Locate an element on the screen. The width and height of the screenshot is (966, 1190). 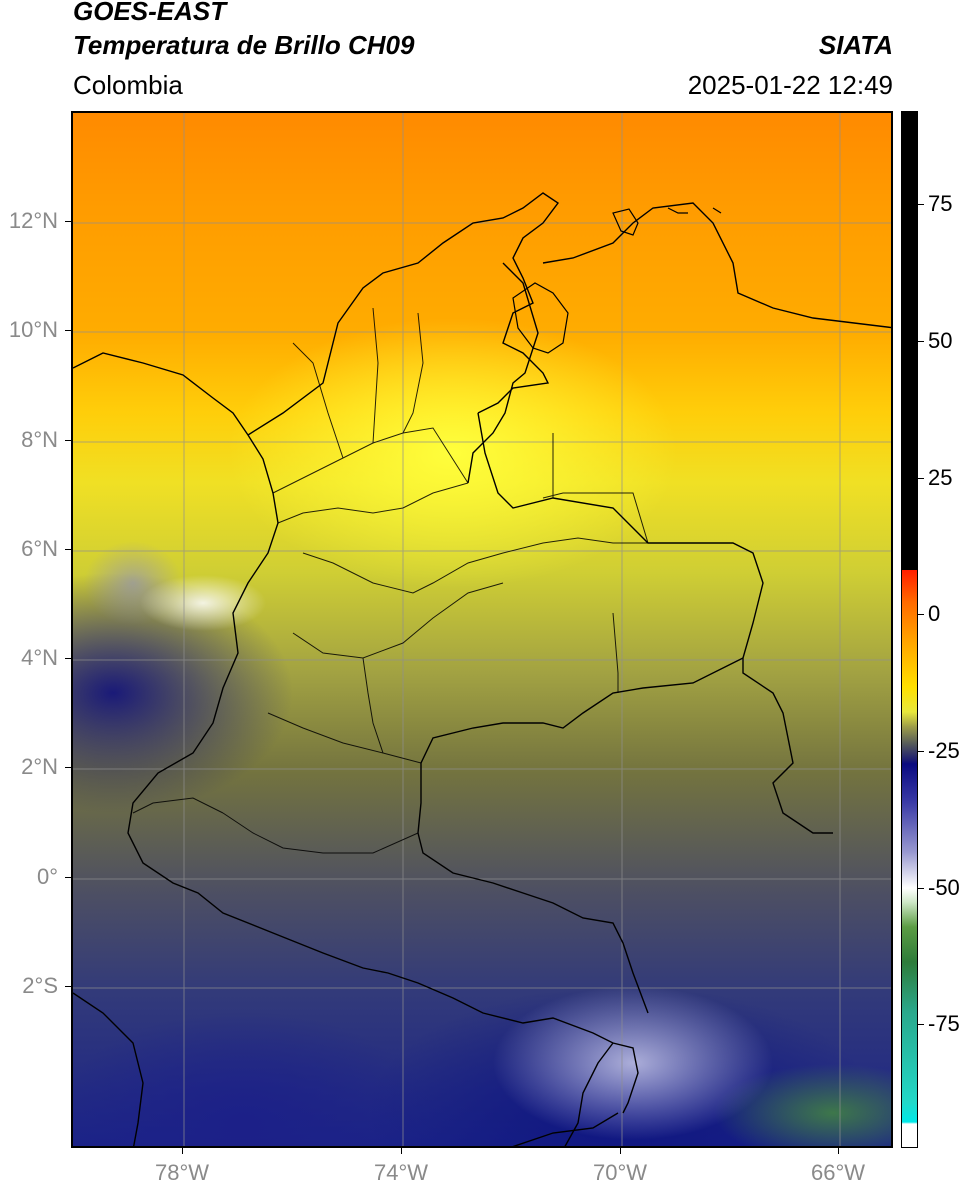
longitude-label-74w: 74°W is located at coordinates (401, 1172).